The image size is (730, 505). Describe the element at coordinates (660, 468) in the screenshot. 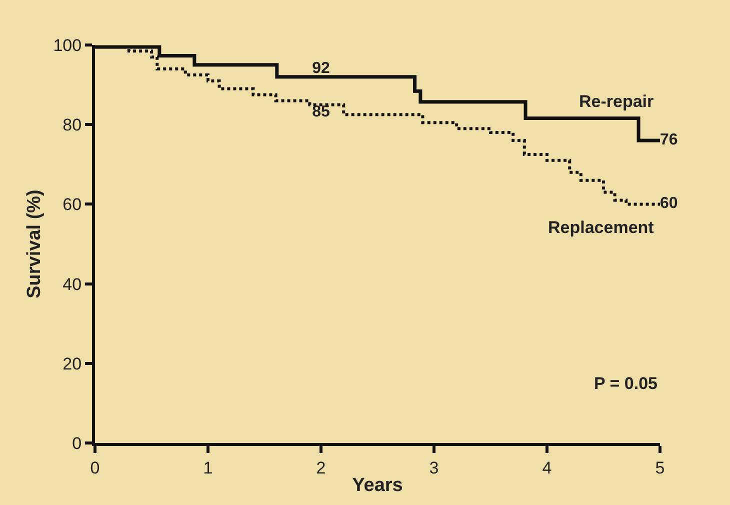

I see `x-tick-label: 5` at that location.